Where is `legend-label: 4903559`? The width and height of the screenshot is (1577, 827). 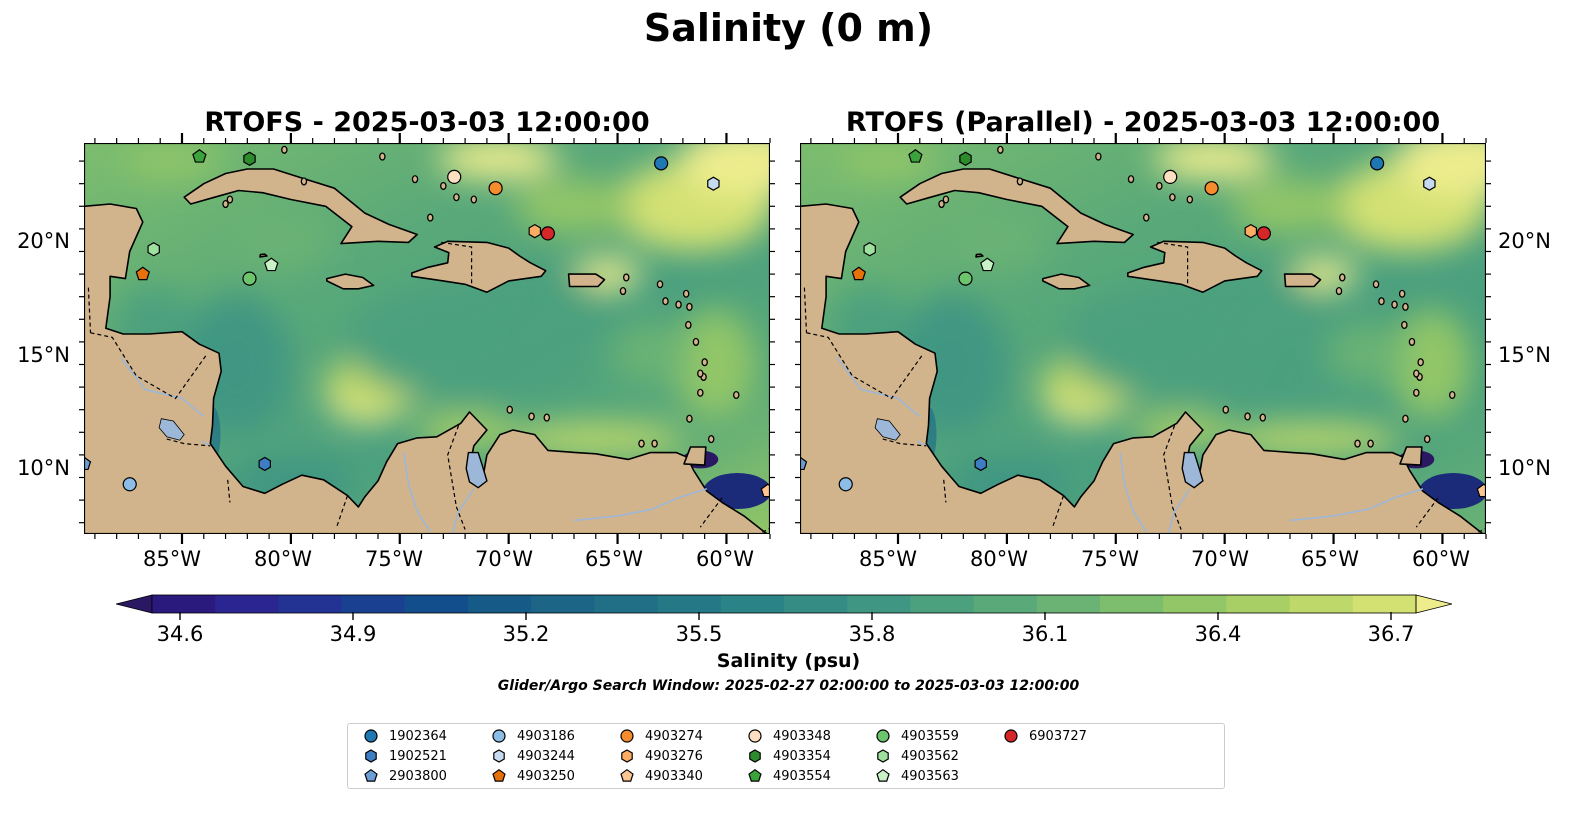
legend-label: 4903559 is located at coordinates (930, 736).